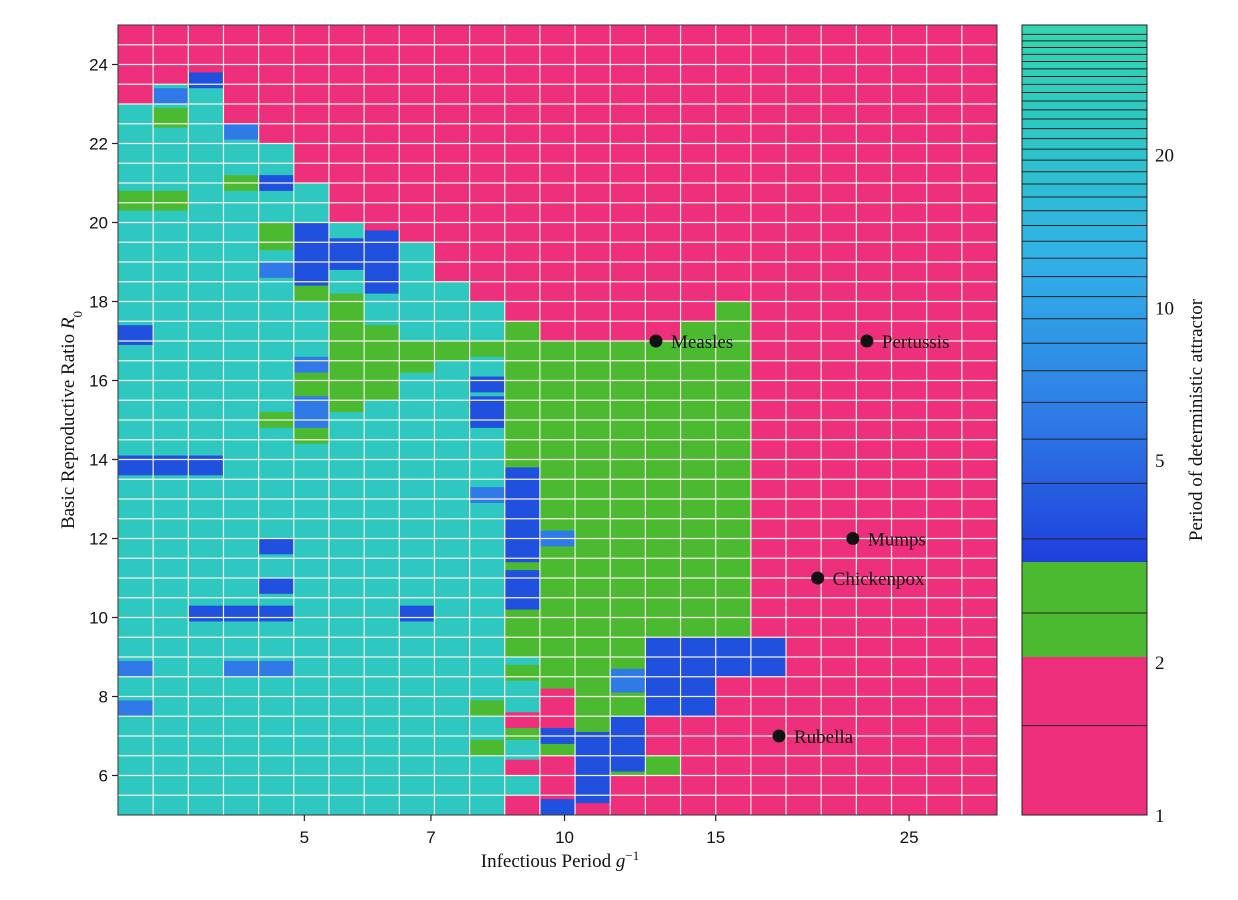 This screenshot has width=1238, height=900. I want to click on colorbar-label: Period of deterministic attractor, so click(1196, 419).